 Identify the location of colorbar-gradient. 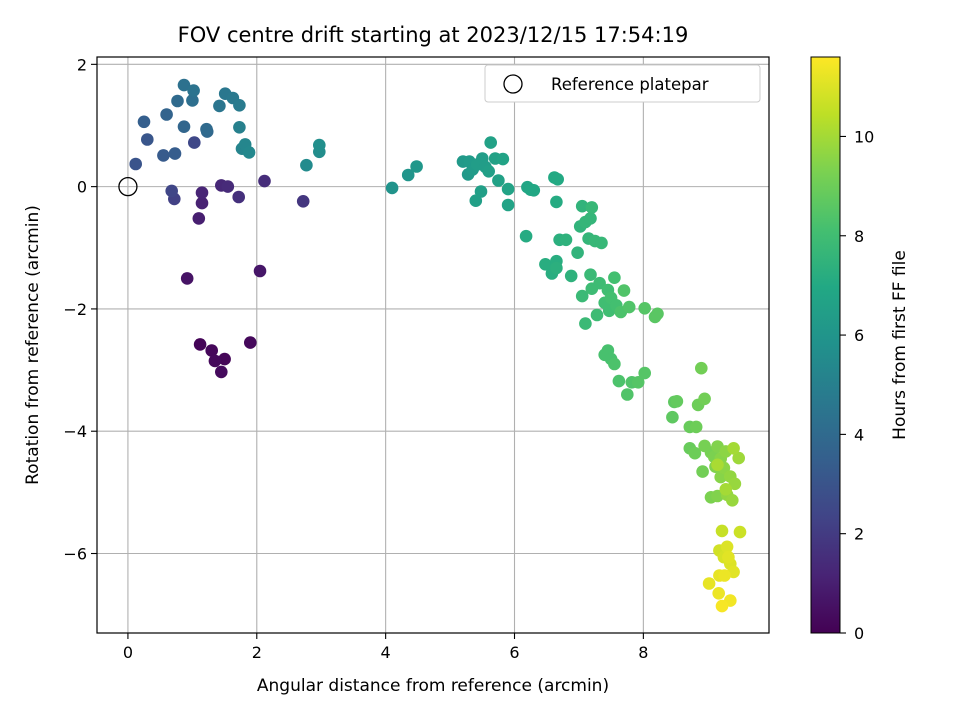
(825, 345).